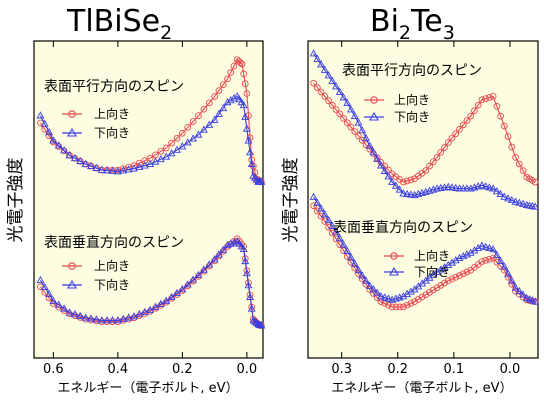 This screenshot has height=404, width=544. I want to click on legend-down-marker, so click(374, 116).